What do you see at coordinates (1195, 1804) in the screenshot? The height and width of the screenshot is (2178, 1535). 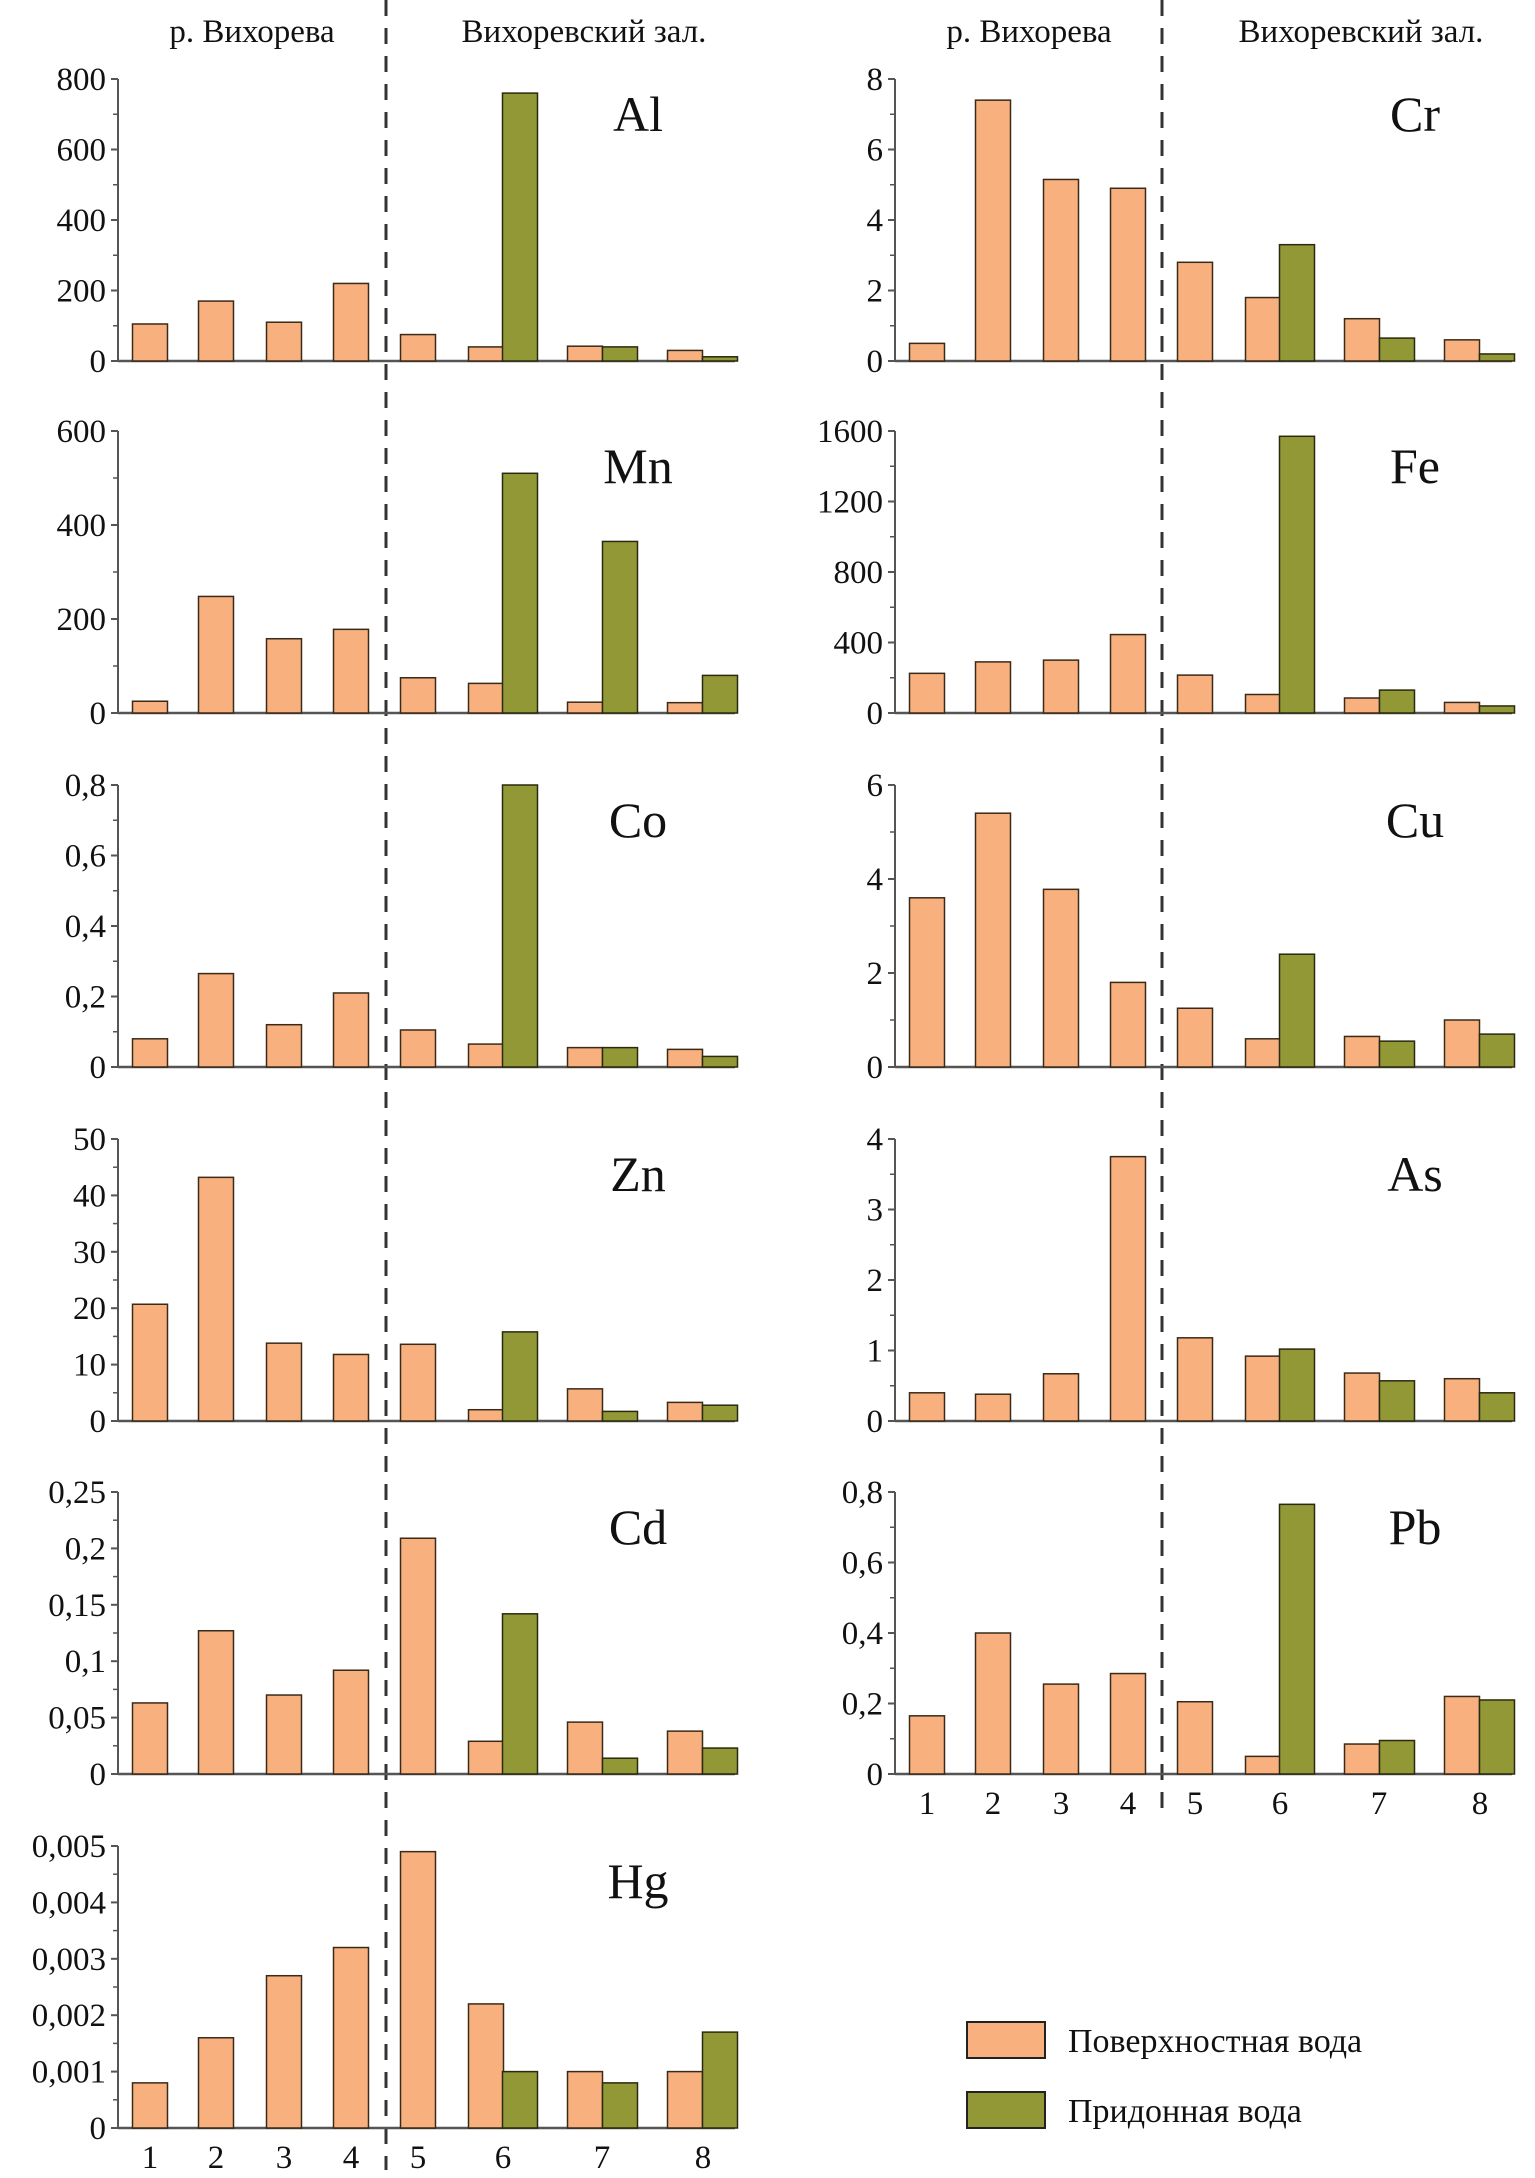 I see `x-tick-label: 5` at bounding box center [1195, 1804].